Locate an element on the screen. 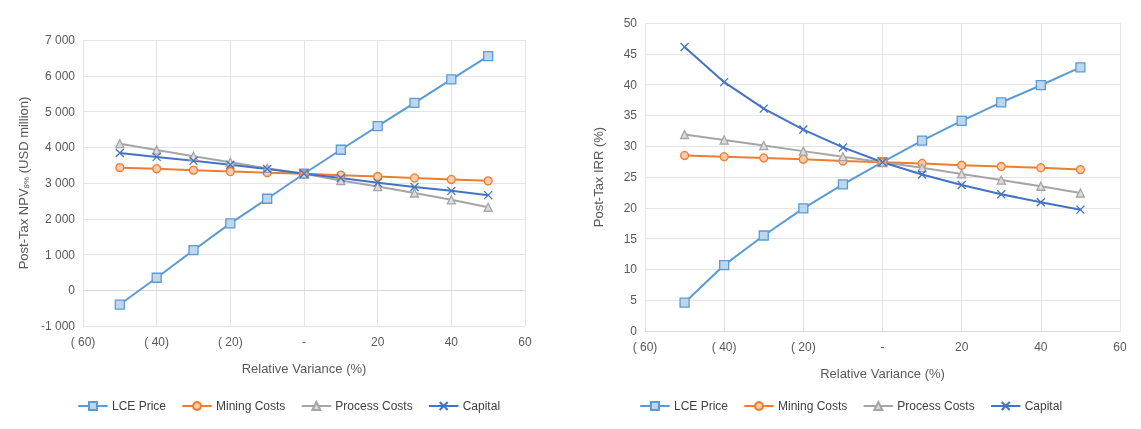  y-axis-title: Post-Tax IRR (%) is located at coordinates (598, 177).